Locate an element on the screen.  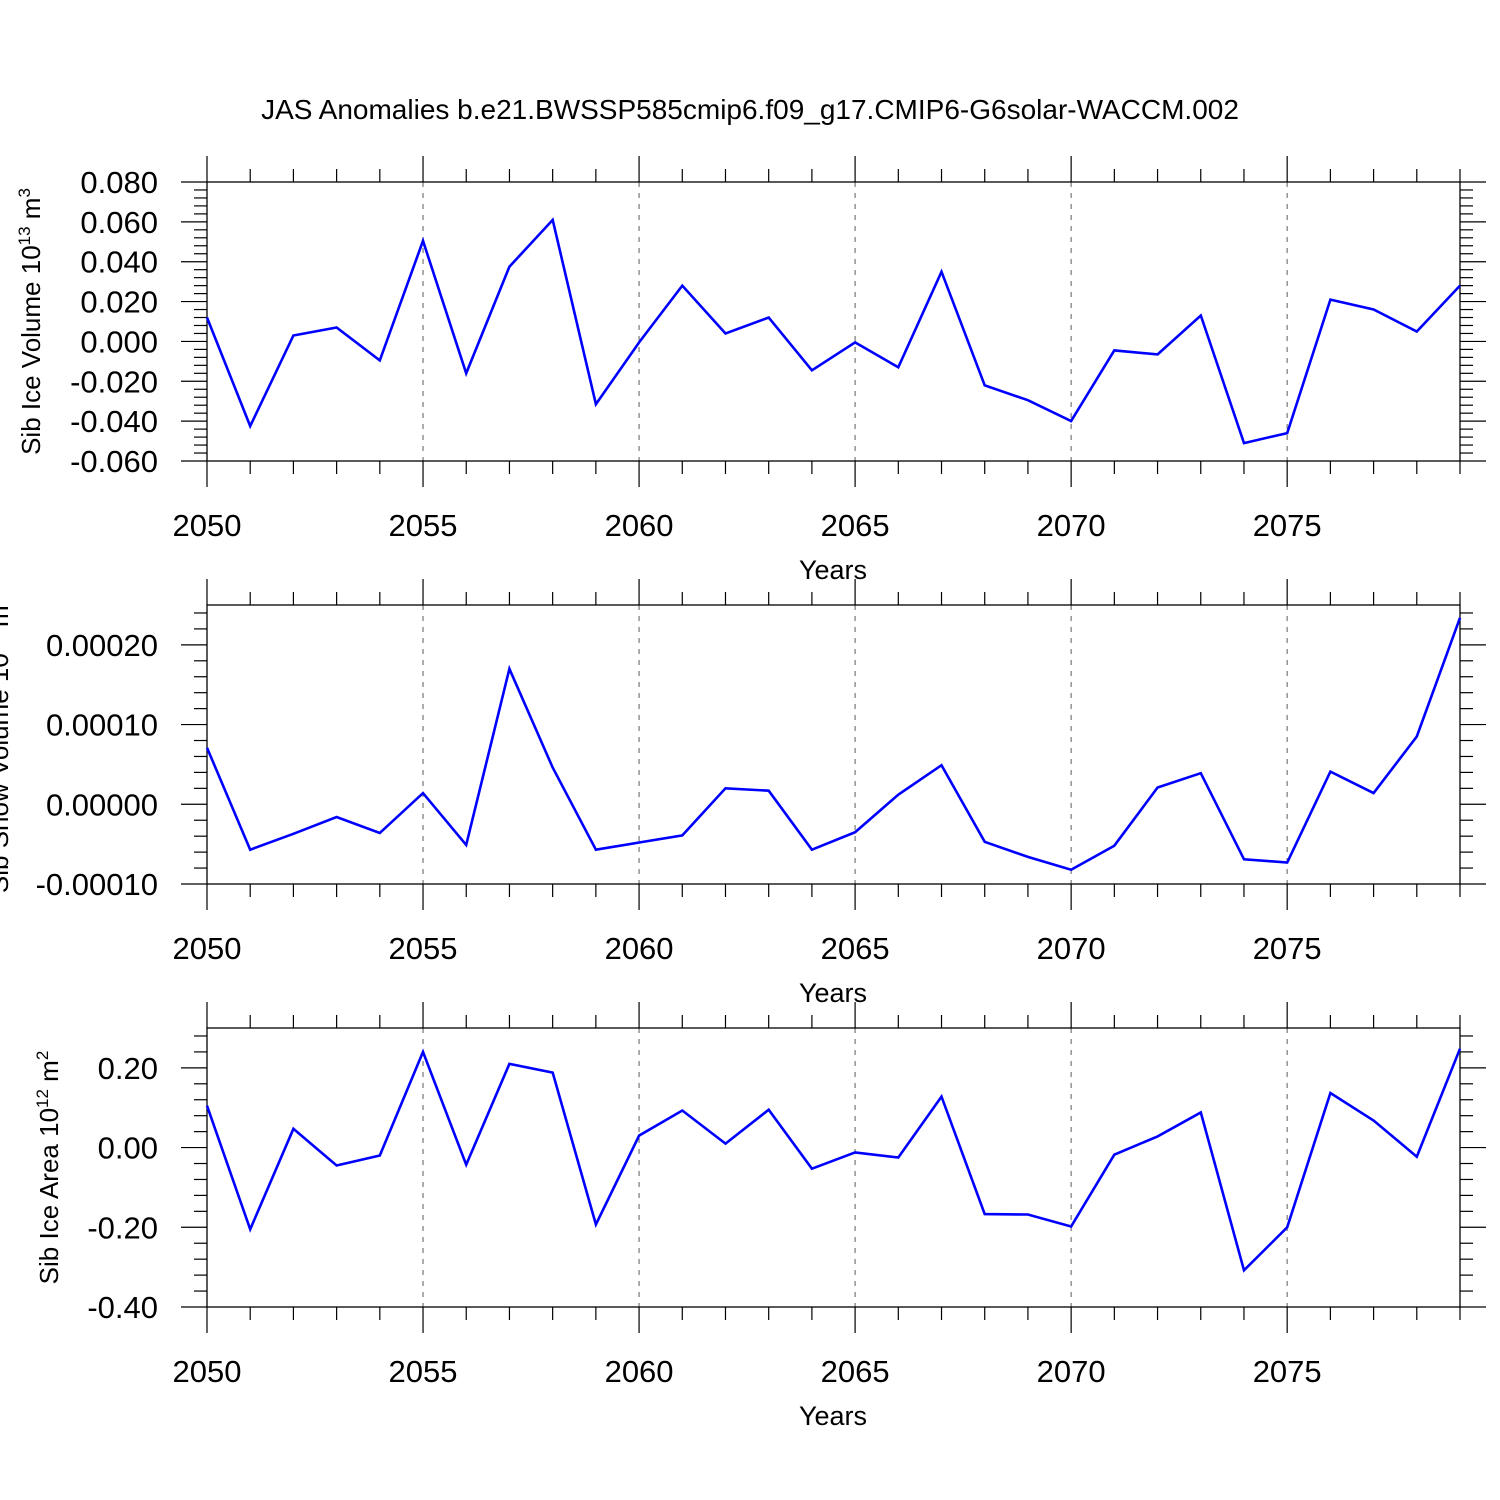
y-axis-label: Sib Ice Volume 1013 m3 is located at coordinates (30, 321).